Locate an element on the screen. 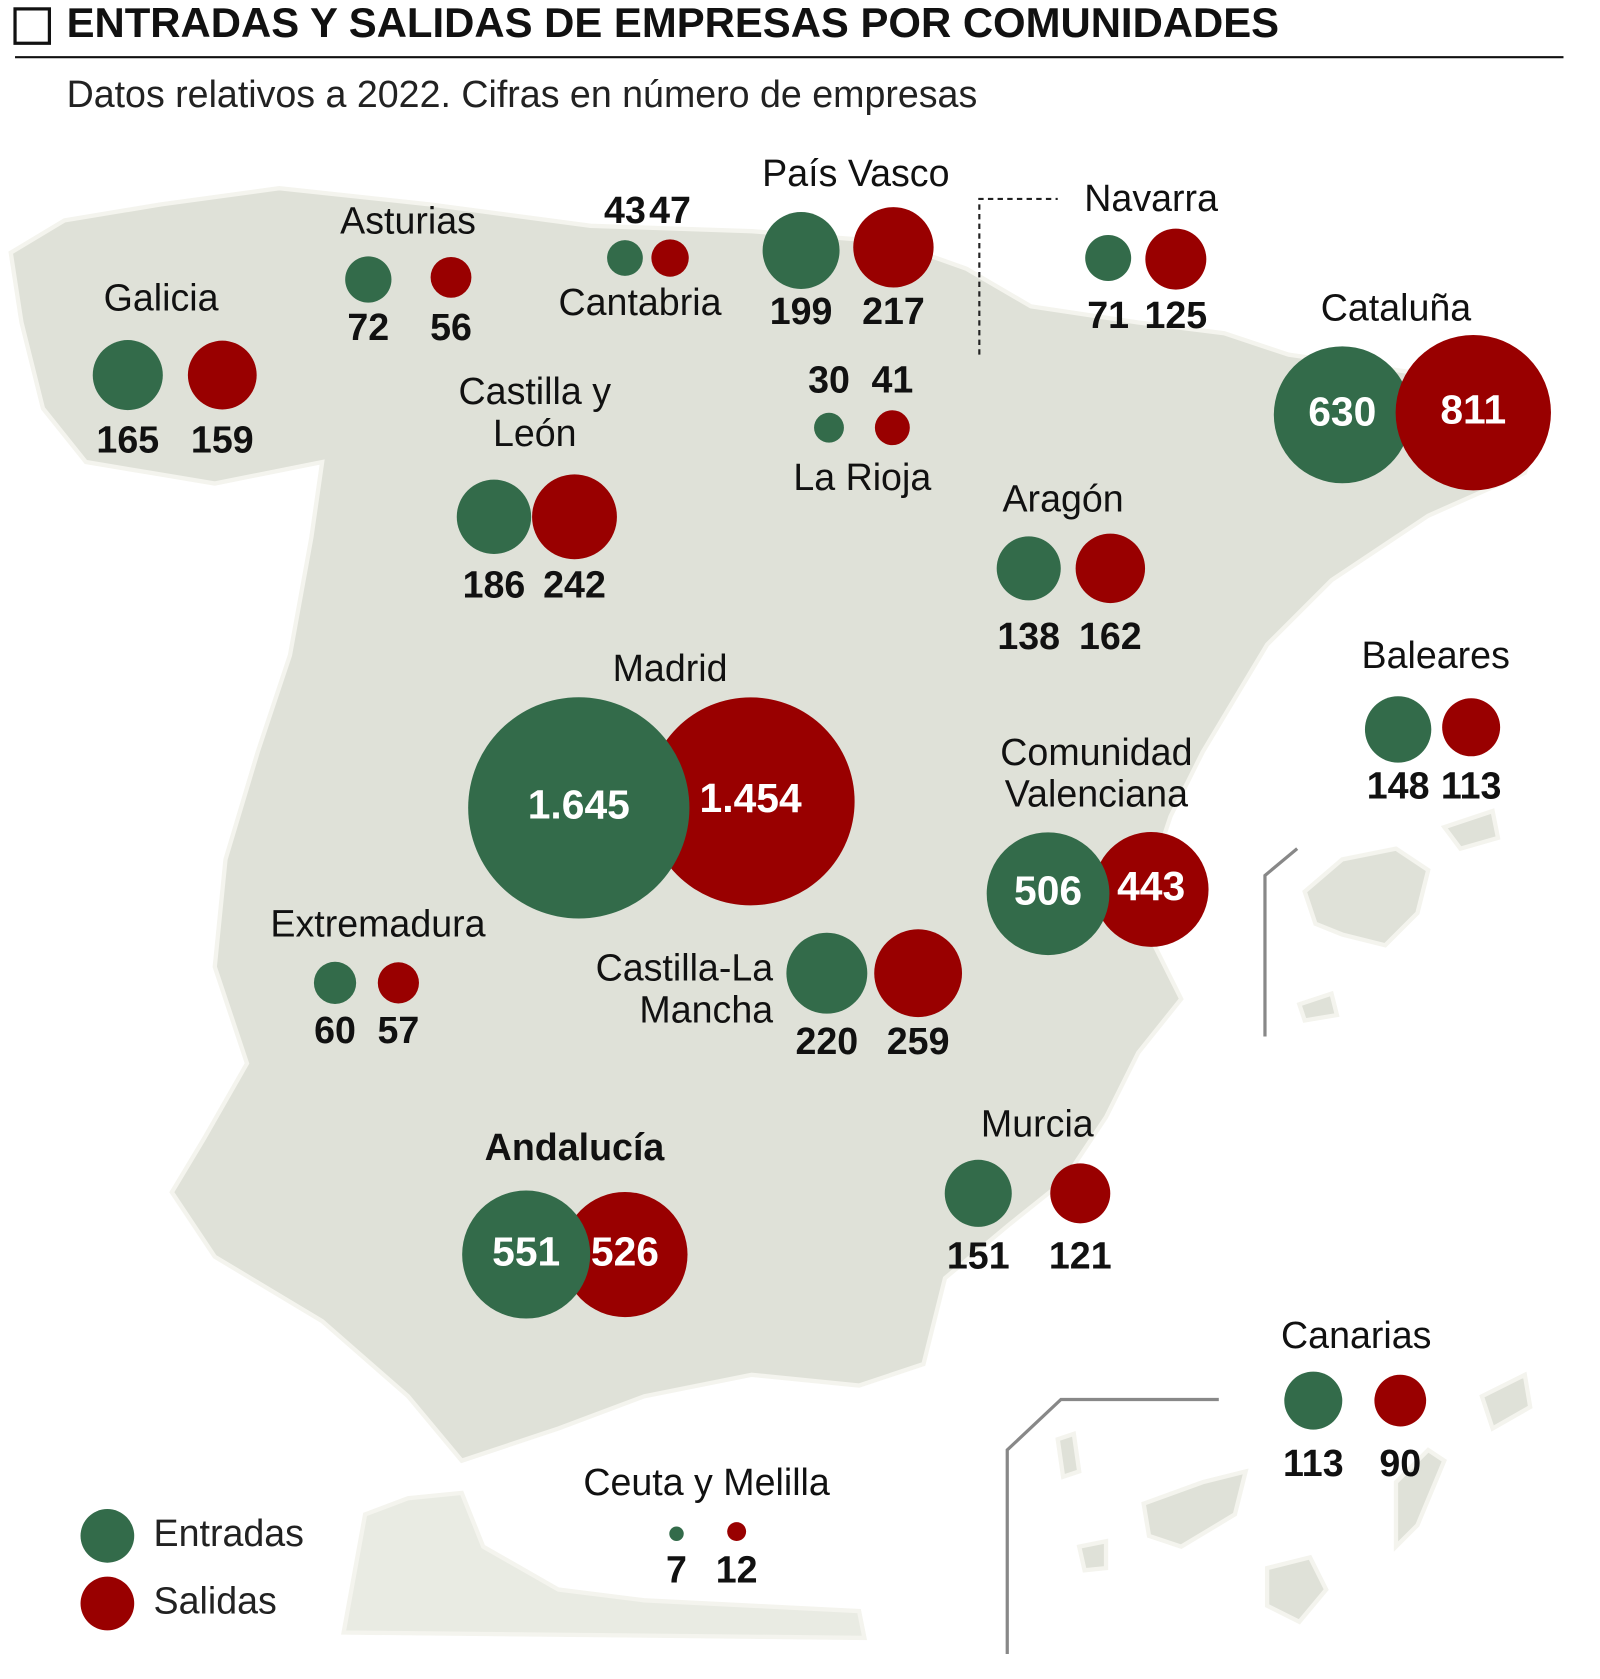  region-label-box: Cantabria is located at coordinates (640, 302).